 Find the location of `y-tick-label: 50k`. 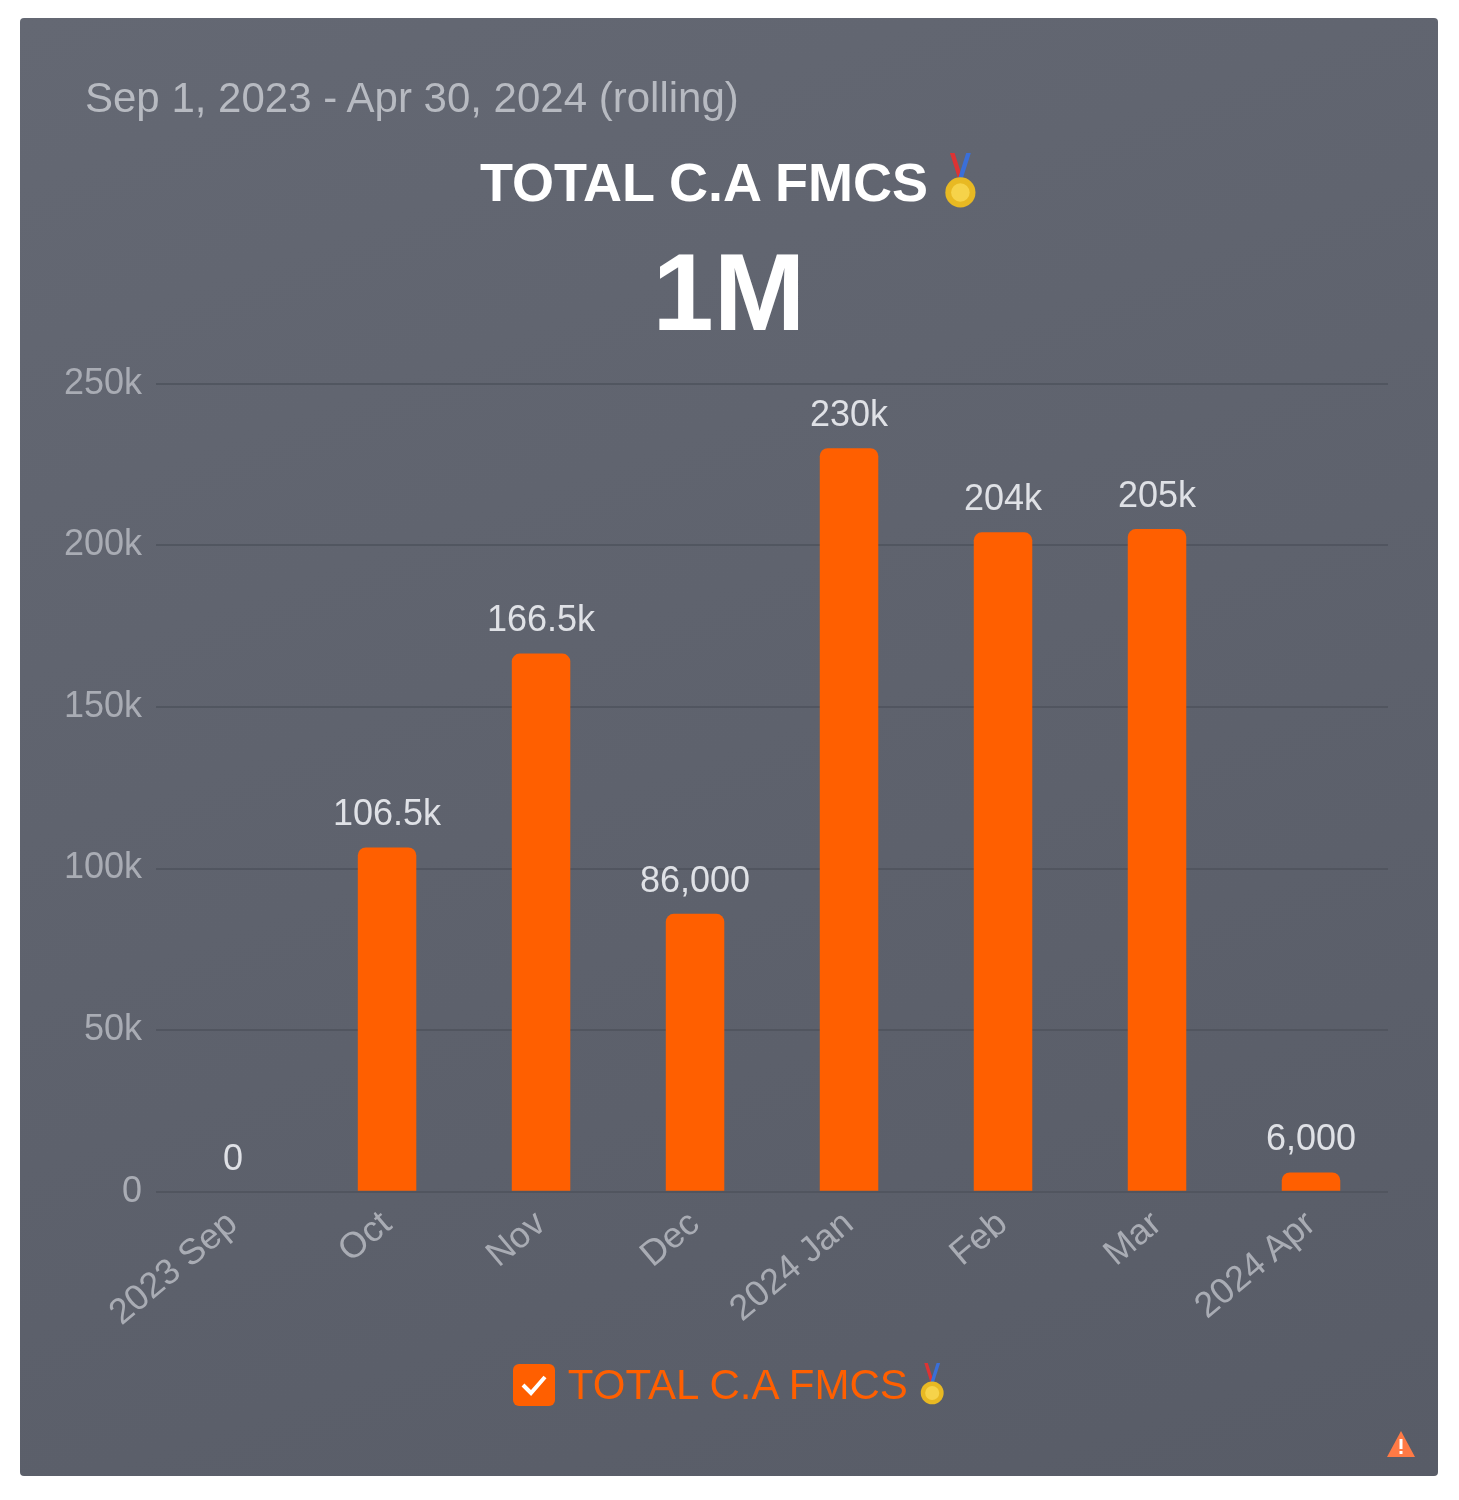

y-tick-label: 50k is located at coordinates (114, 1028).